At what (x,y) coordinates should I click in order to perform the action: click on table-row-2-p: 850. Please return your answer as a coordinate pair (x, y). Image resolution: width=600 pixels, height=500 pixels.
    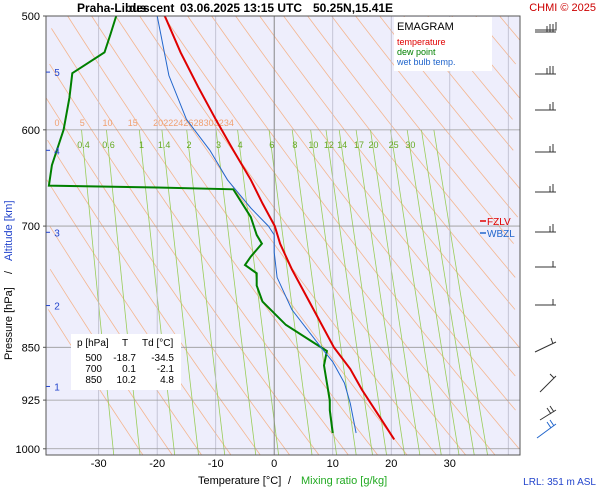
    Looking at the image, I should click on (93, 380).